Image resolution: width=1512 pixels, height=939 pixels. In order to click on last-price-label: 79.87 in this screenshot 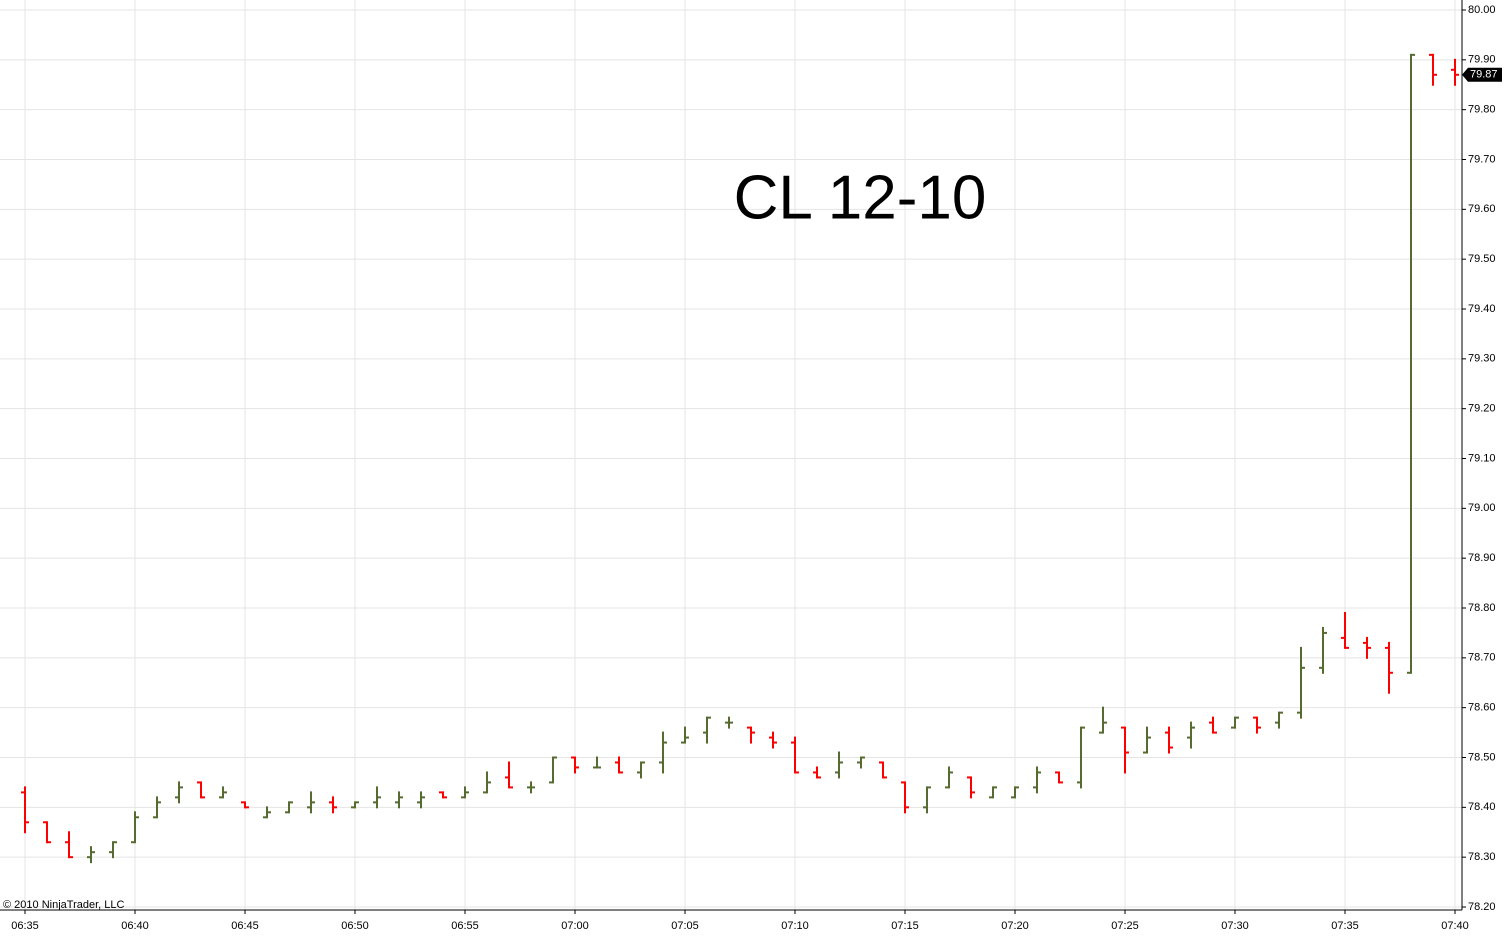, I will do `click(1484, 75)`.